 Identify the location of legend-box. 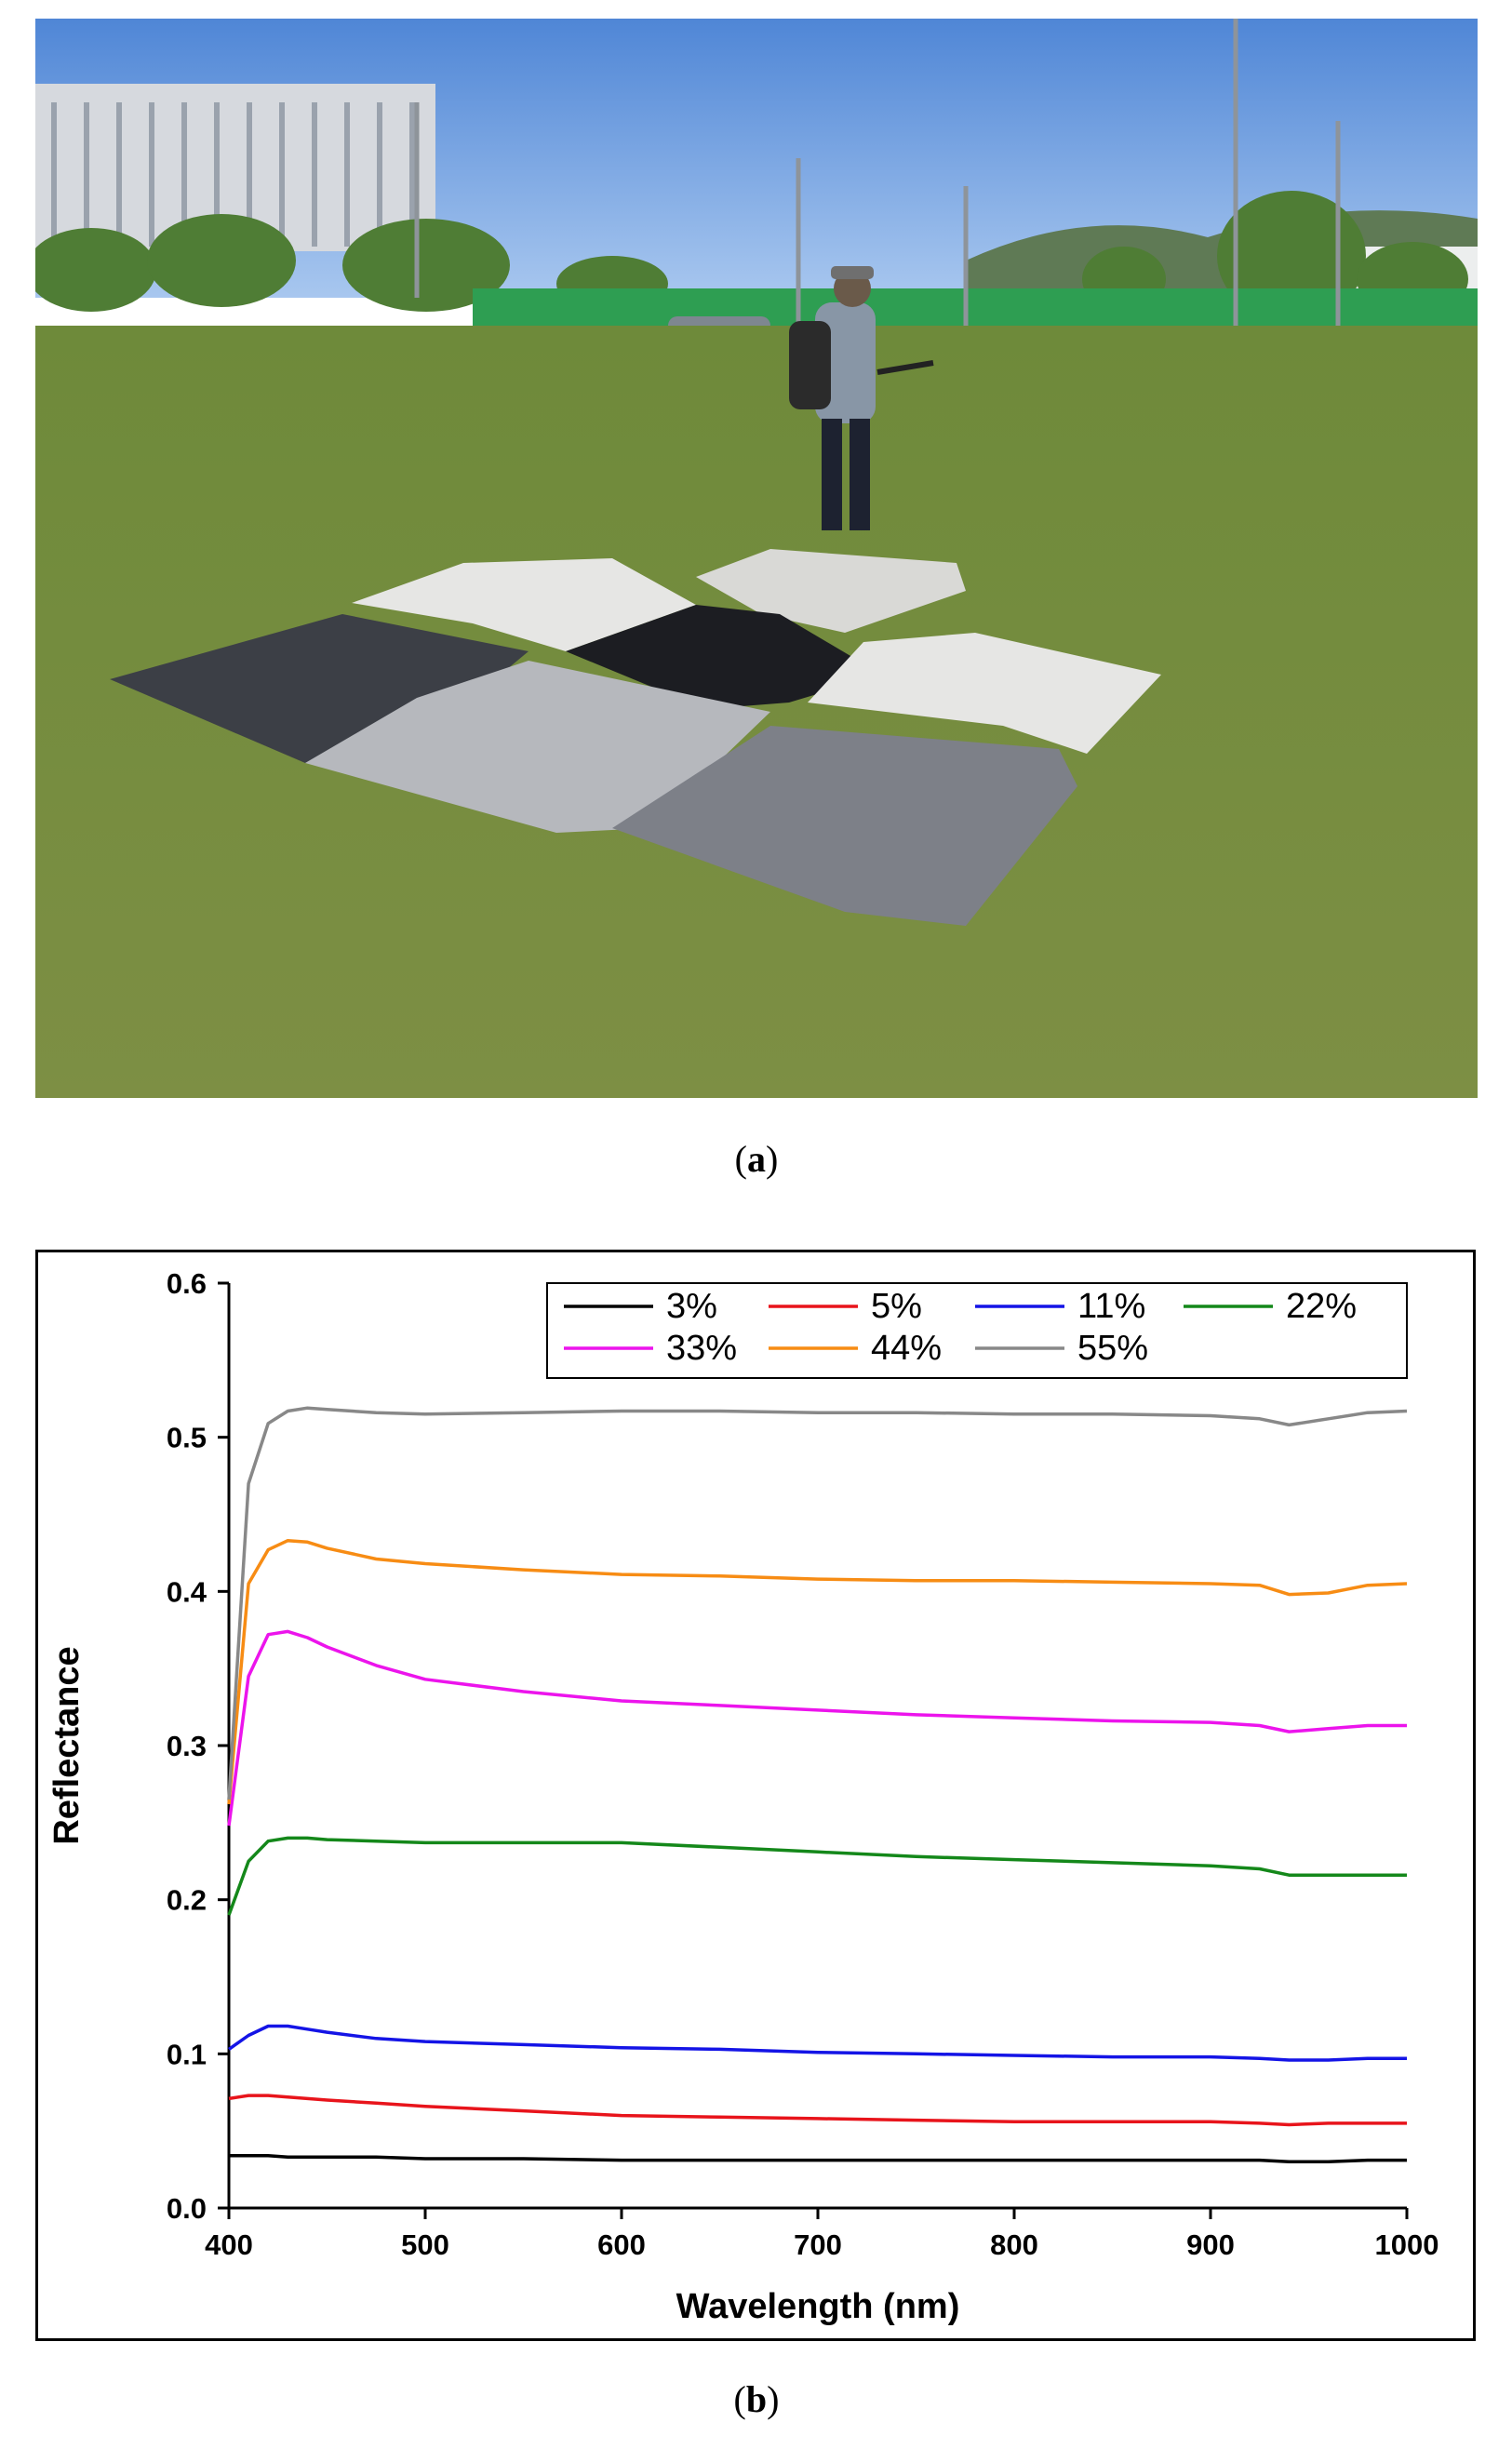
(977, 1330).